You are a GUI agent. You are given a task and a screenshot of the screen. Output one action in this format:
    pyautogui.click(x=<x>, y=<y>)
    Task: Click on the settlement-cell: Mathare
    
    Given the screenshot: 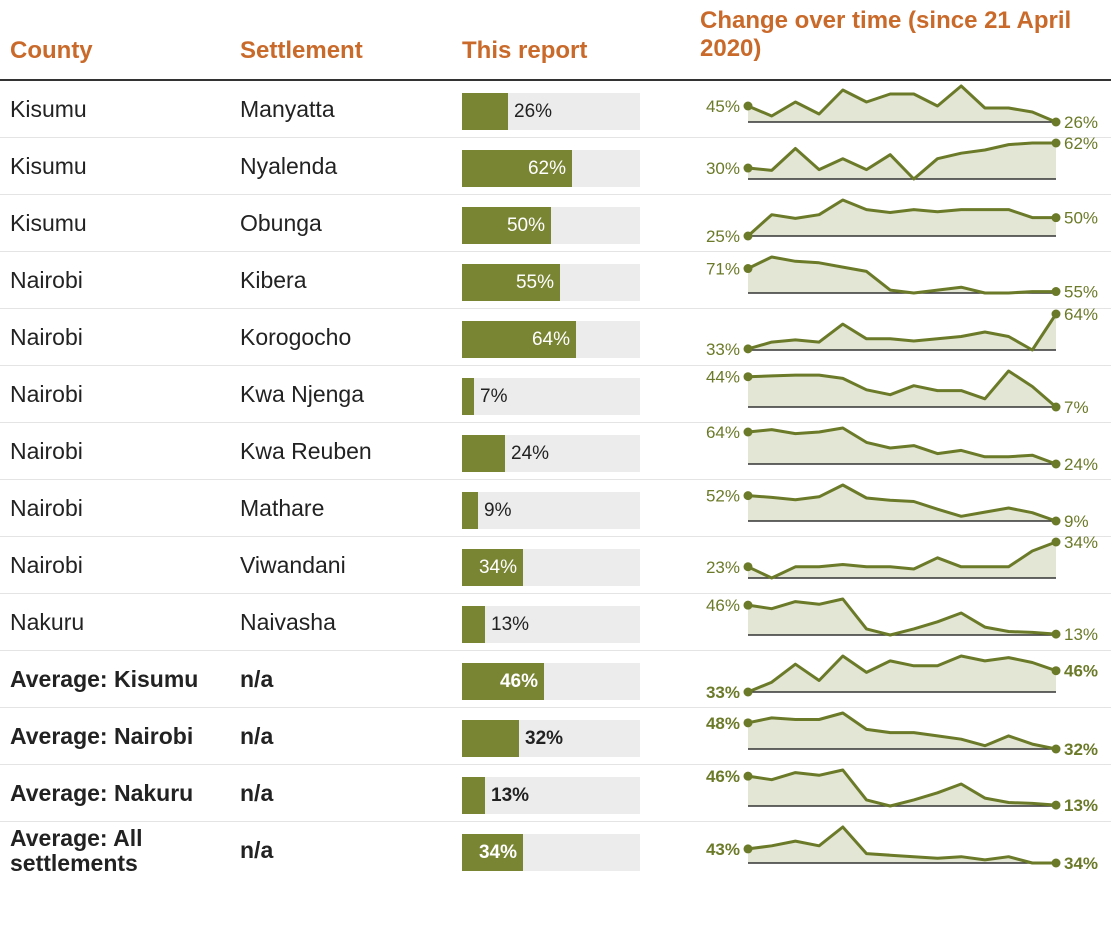 What is the action you would take?
    pyautogui.click(x=282, y=507)
    